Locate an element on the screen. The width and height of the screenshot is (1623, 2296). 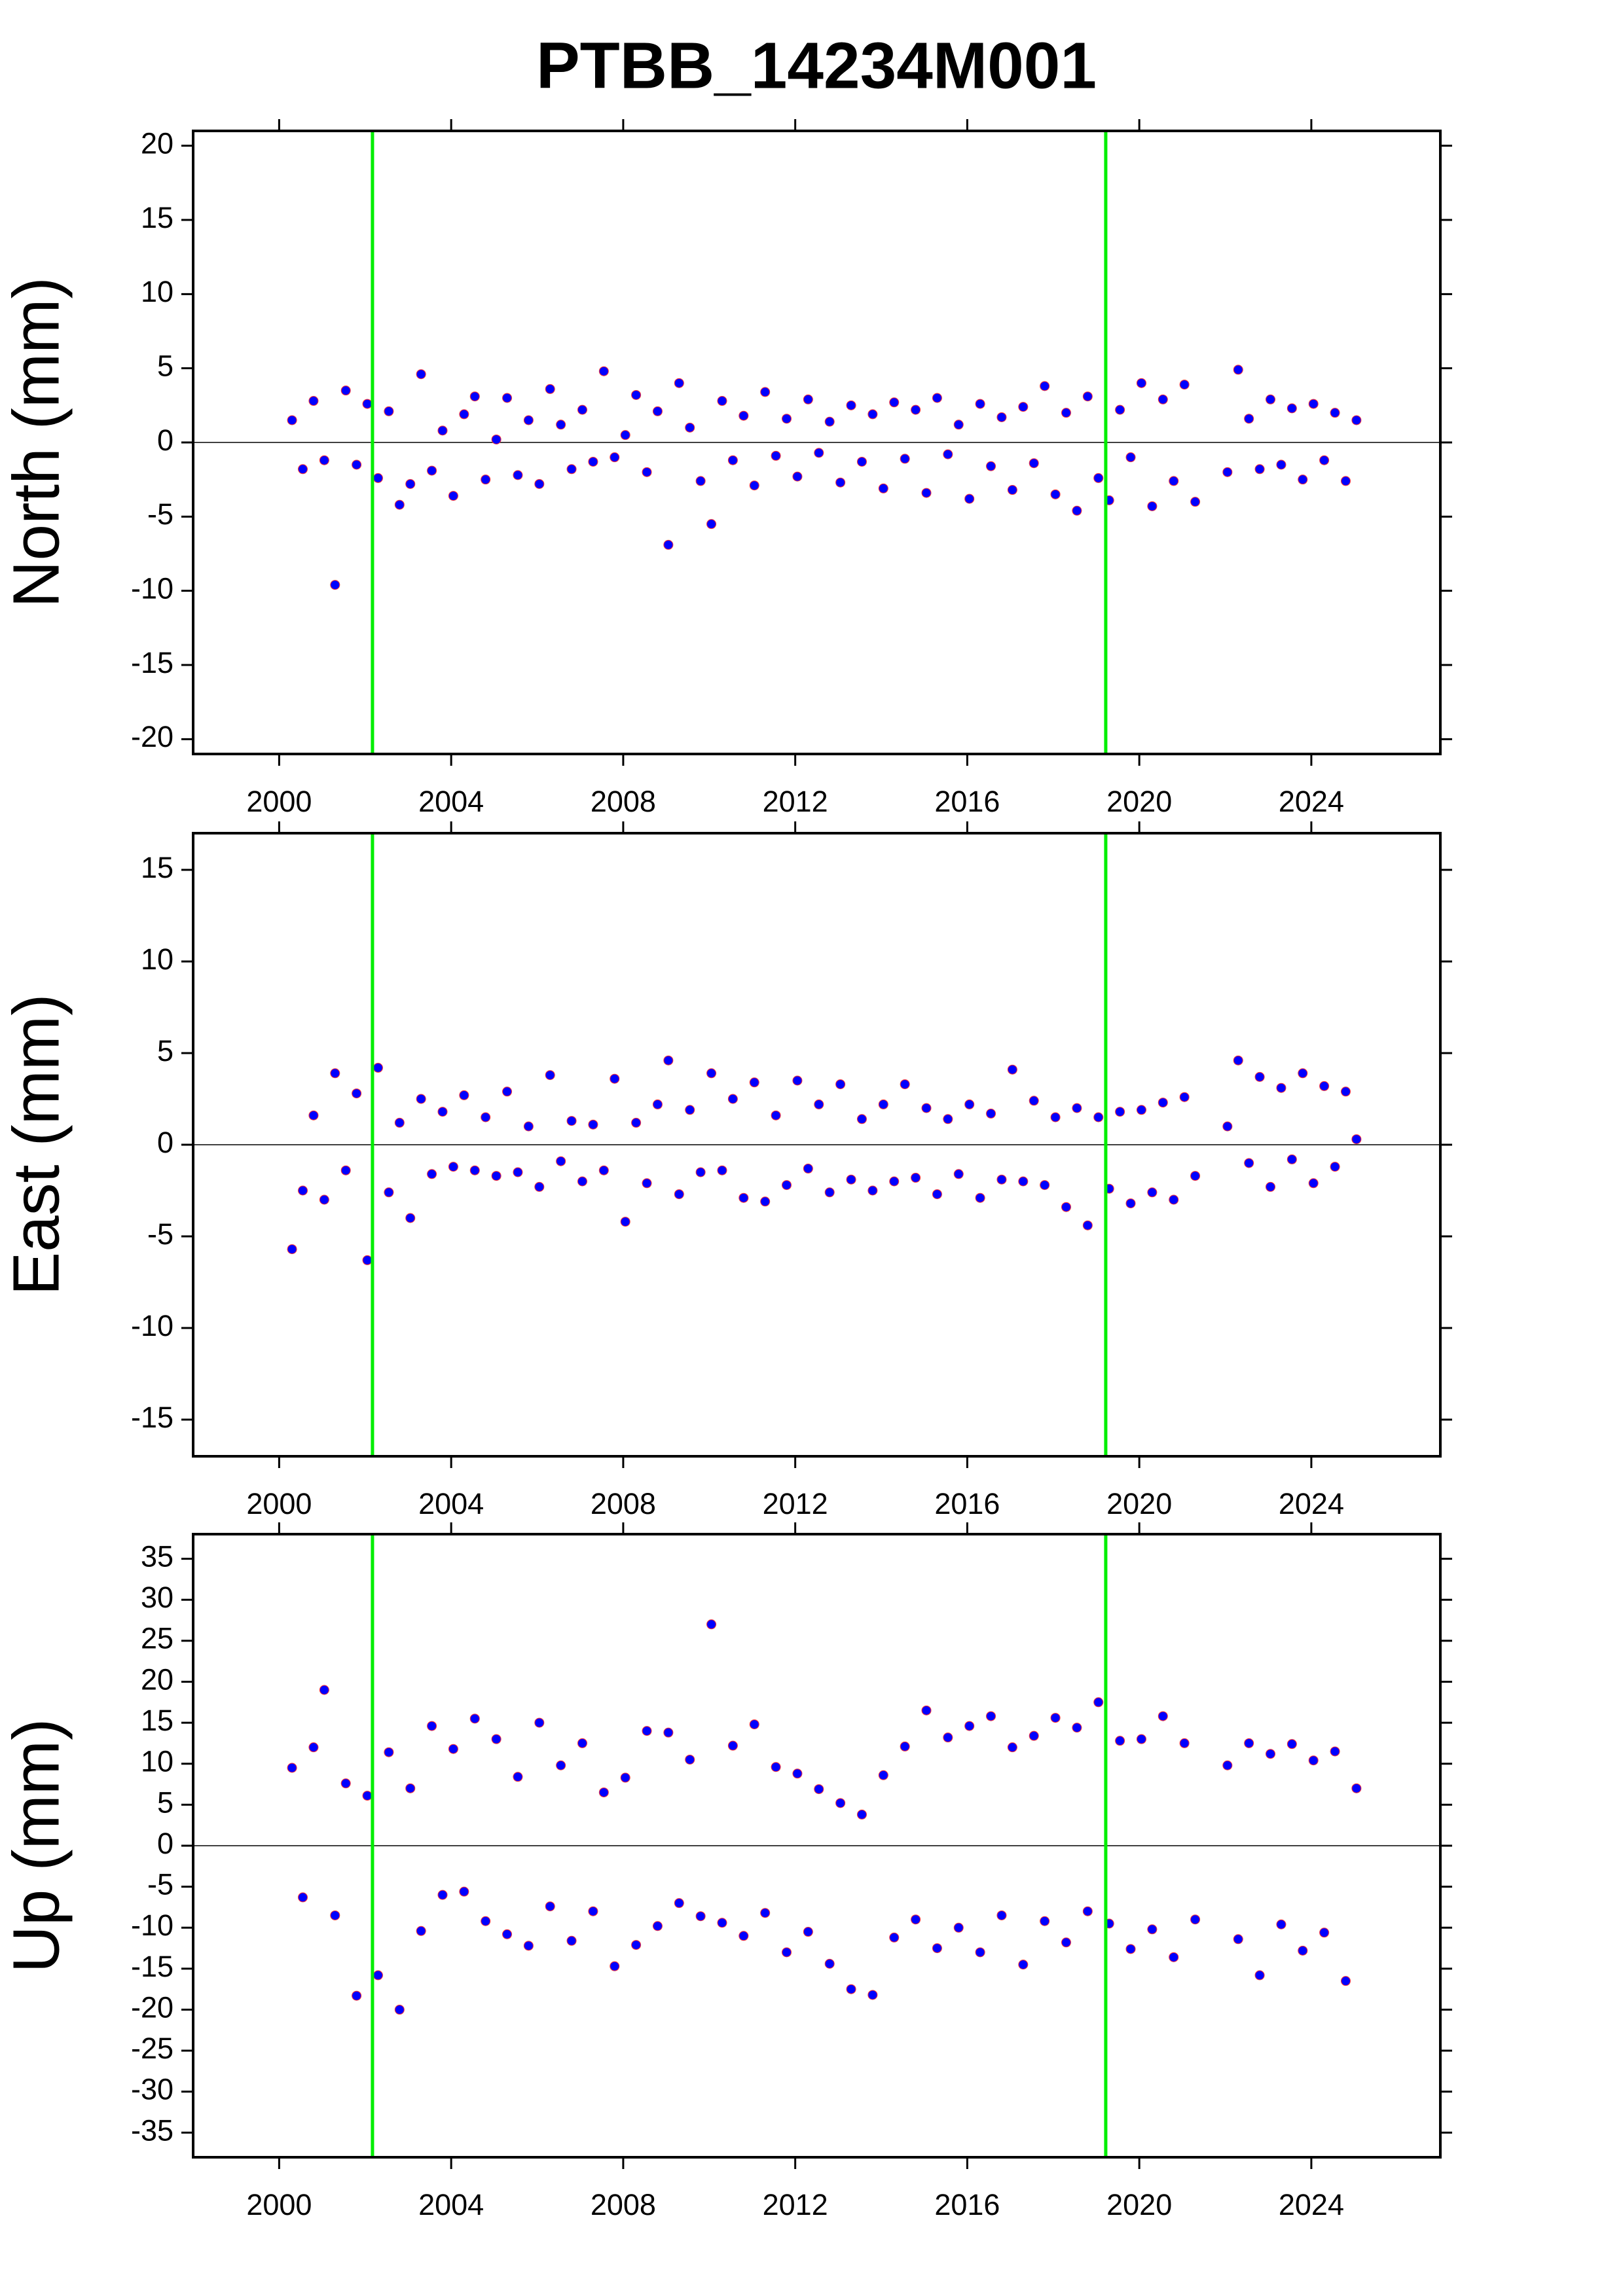
y-tick-label: 0 is located at coordinates (165, 440).